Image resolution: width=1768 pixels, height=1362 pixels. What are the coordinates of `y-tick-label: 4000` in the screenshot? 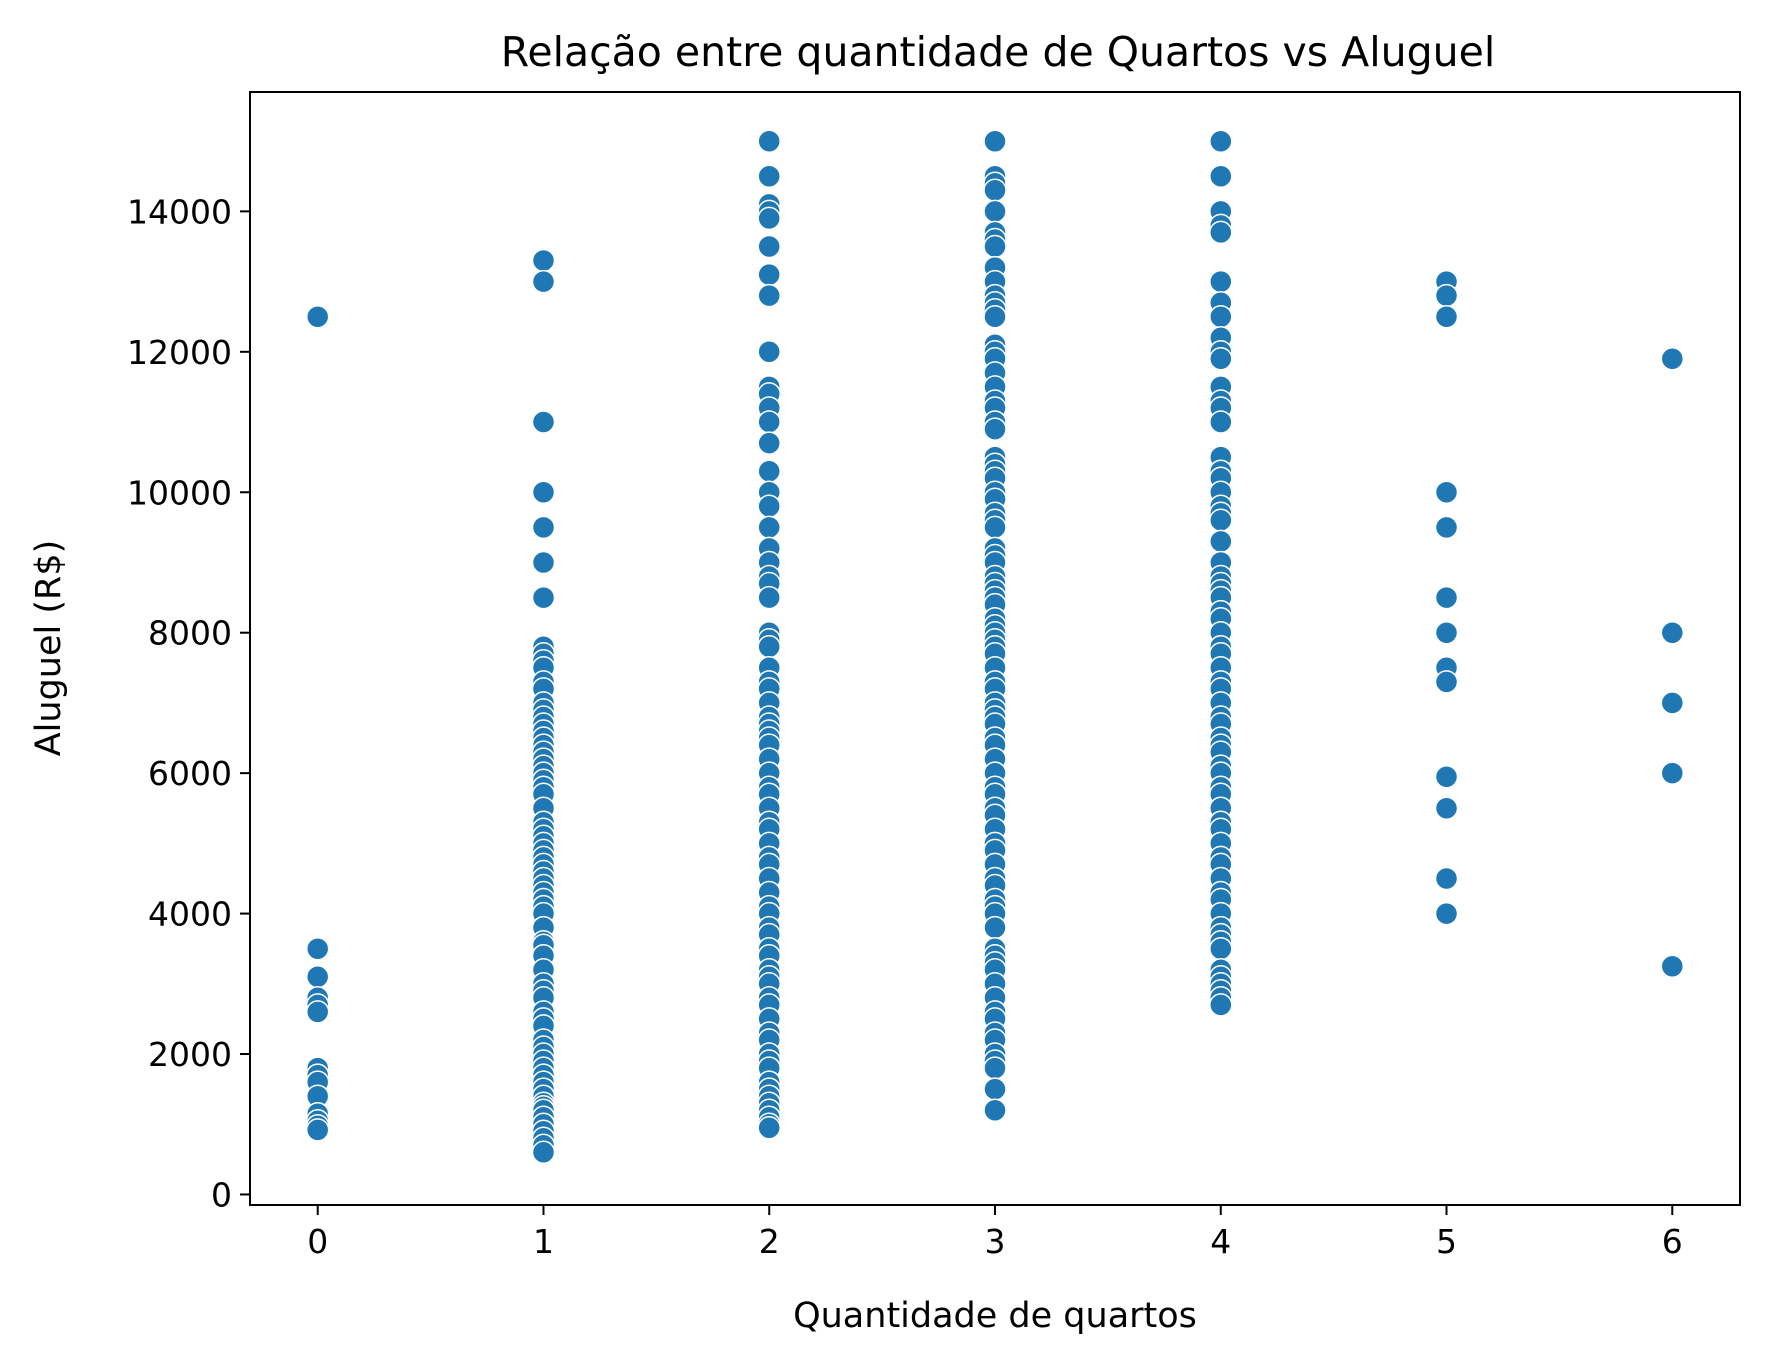 It's located at (190, 914).